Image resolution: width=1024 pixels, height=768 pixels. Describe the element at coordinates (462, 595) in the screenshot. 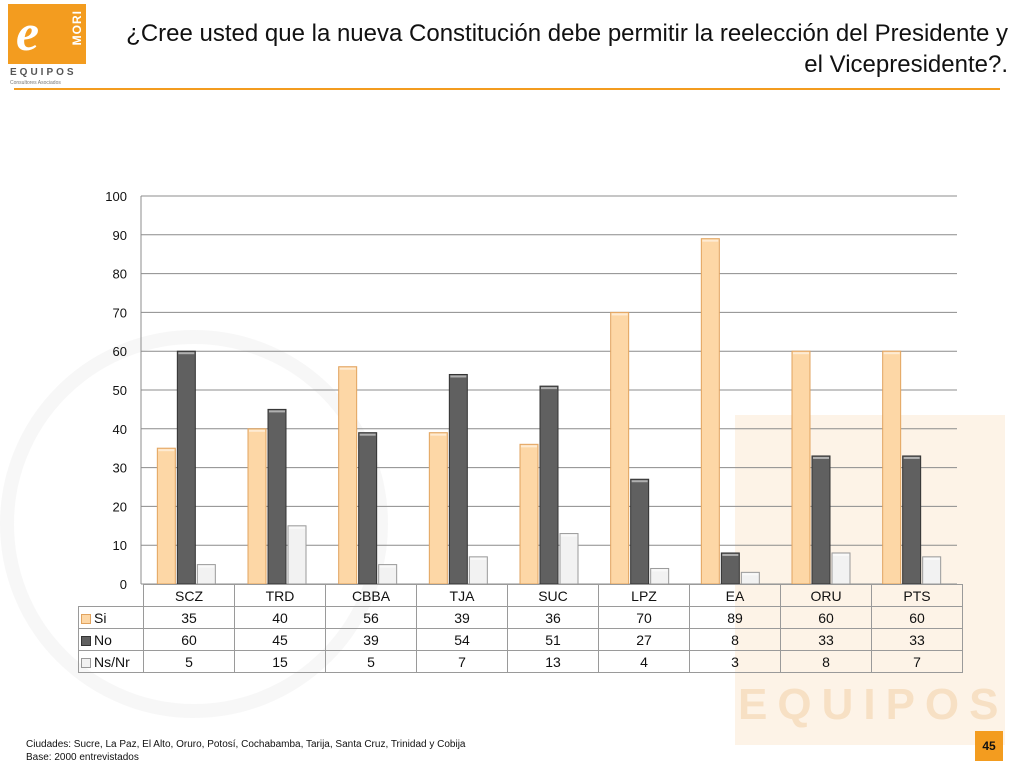

I see `x-tick-label: TJA` at that location.